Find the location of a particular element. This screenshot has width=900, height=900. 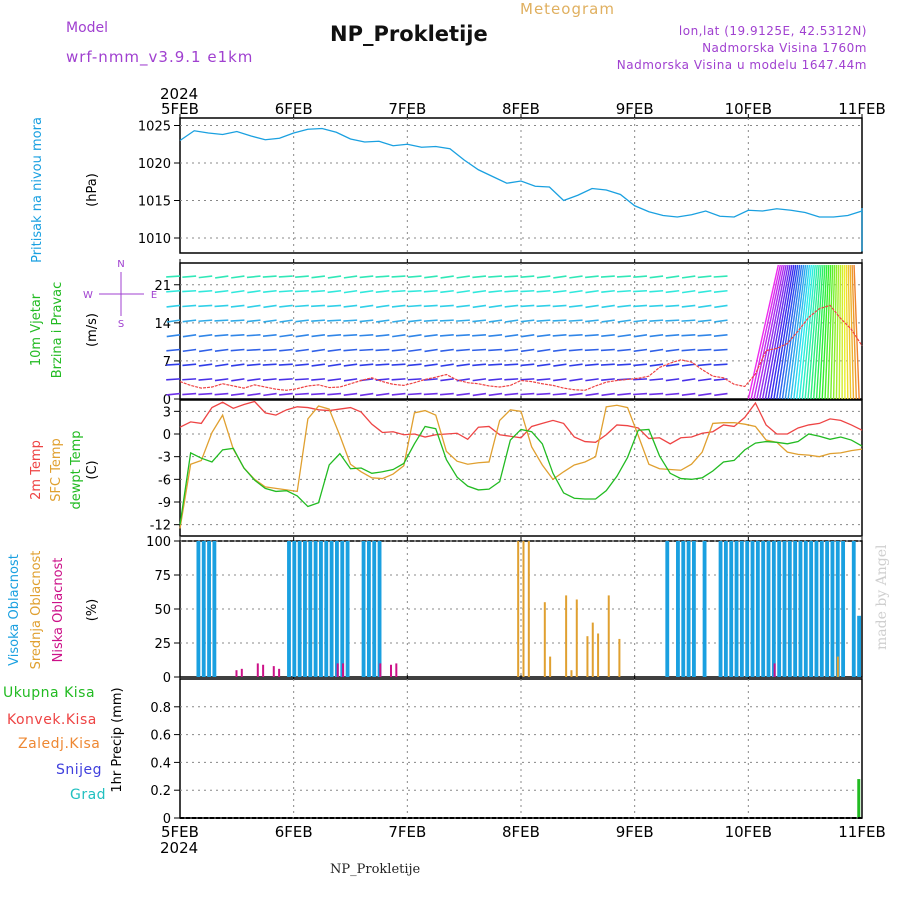

model-altitude-text: Nadmorska Visina u modelu 1647.44m is located at coordinates (741, 65).